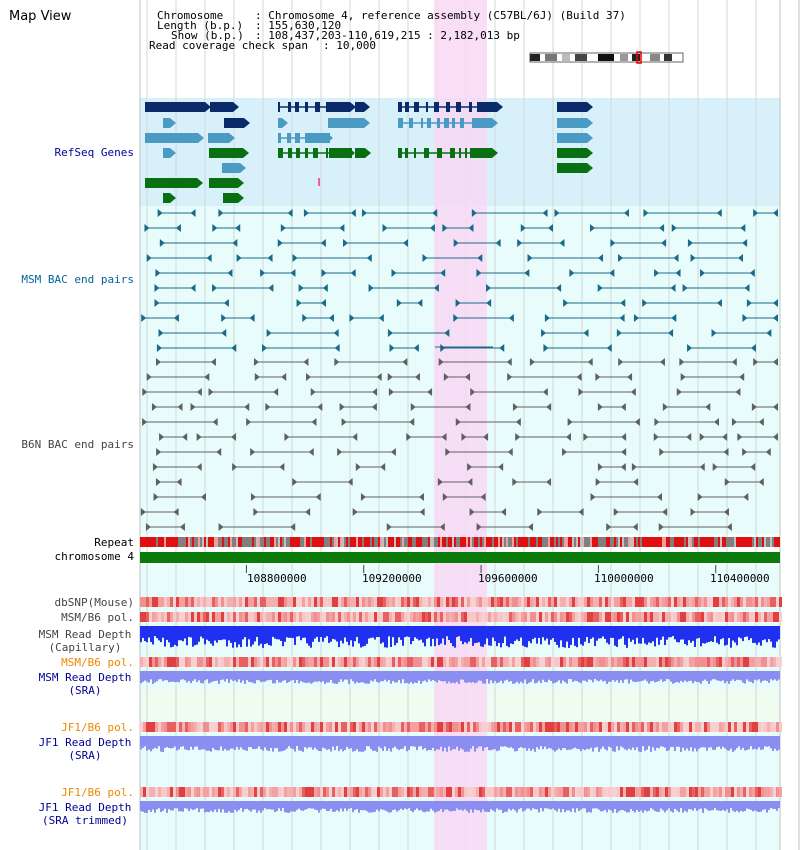 Image resolution: width=800 pixels, height=850 pixels. What do you see at coordinates (339, 153) in the screenshot?
I see `gene-exon` at bounding box center [339, 153].